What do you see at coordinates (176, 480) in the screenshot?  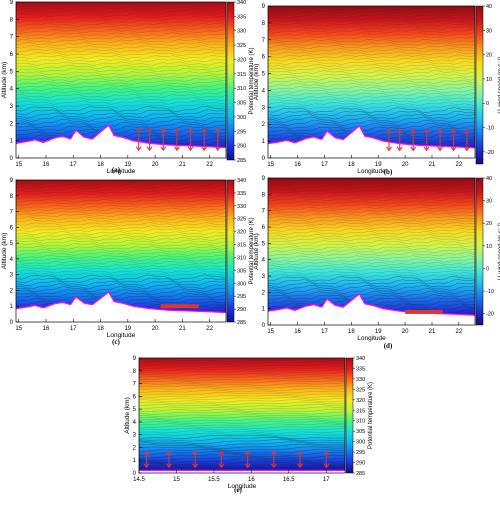 I see `x-tick-label: 15` at bounding box center [176, 480].